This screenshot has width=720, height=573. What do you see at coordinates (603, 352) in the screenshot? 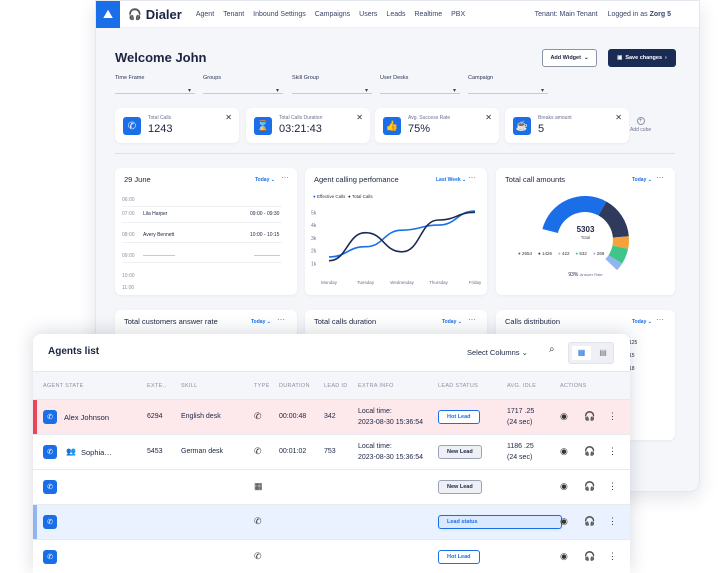
I see `list-view-icon: ▤` at bounding box center [603, 352].